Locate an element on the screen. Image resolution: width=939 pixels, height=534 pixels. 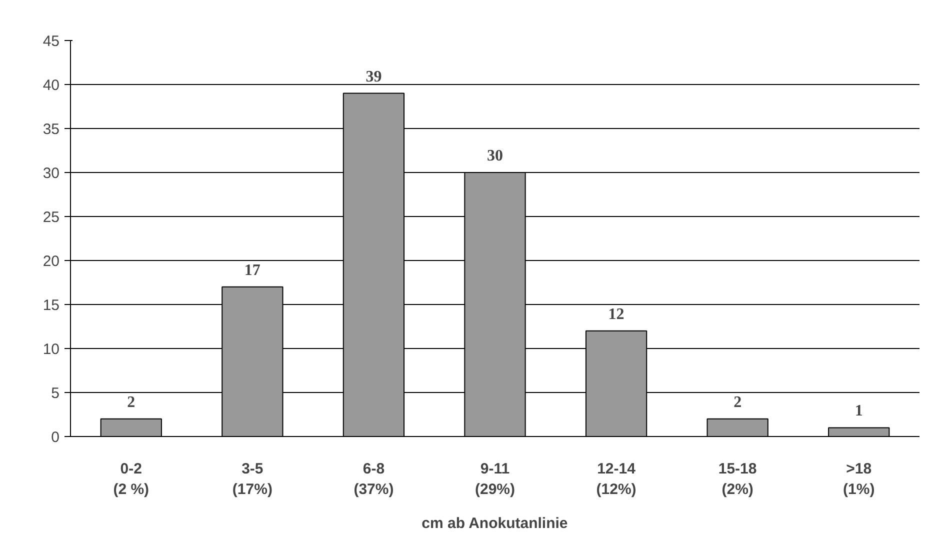
y-tick-label: 30 is located at coordinates (51, 173).